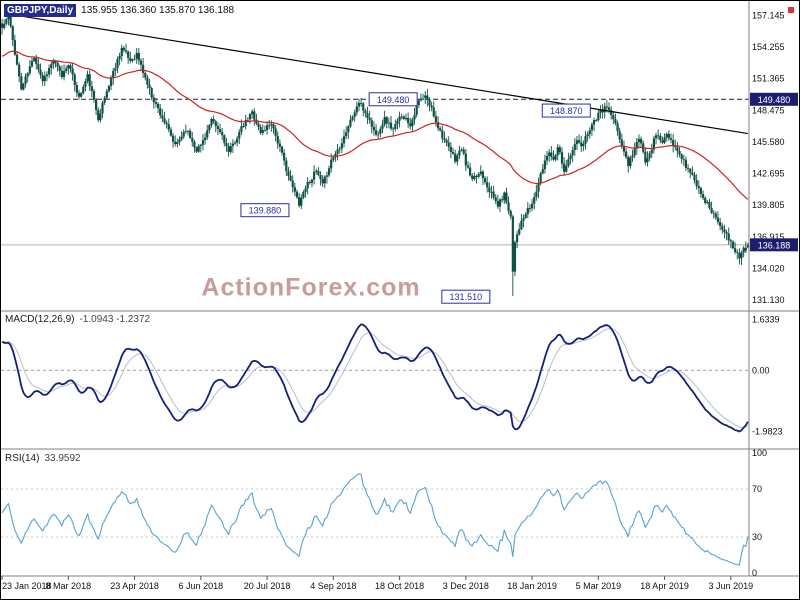 This screenshot has width=800, height=600. Describe the element at coordinates (43, 458) in the screenshot. I see `rsi-header: RSI(14) 33.9592` at that location.